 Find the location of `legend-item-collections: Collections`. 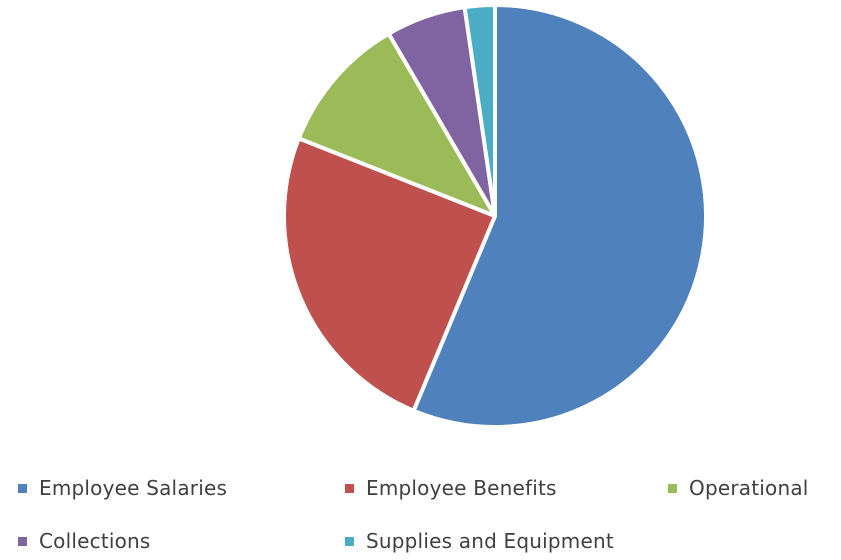

legend-item-collections: Collections is located at coordinates (84, 541).